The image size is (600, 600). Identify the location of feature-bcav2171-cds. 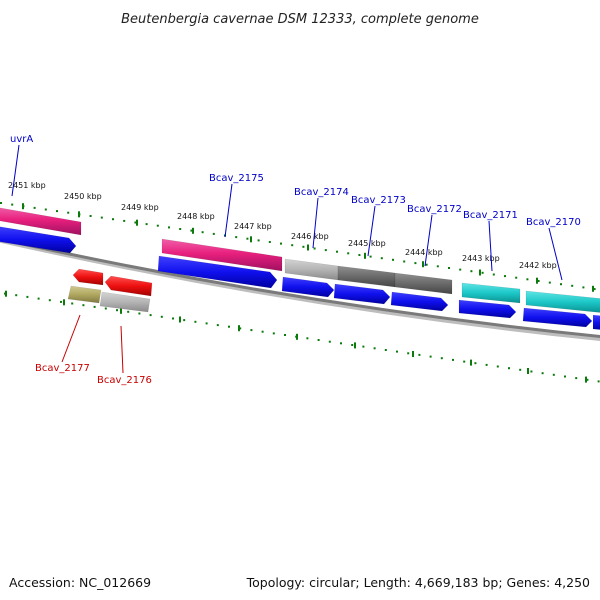
(487, 309).